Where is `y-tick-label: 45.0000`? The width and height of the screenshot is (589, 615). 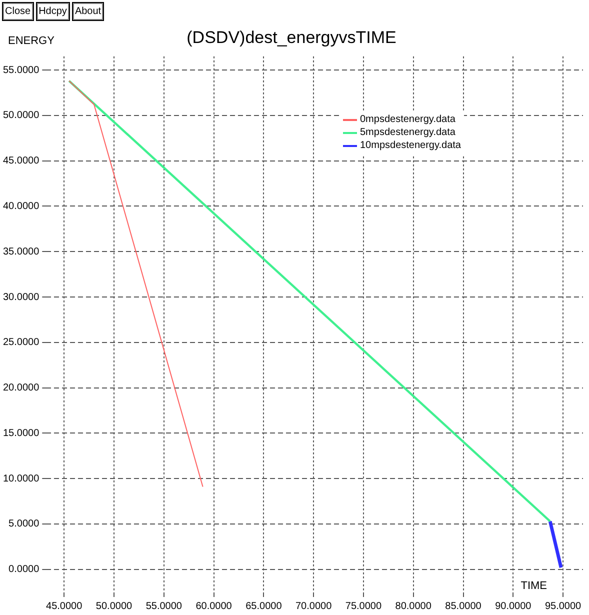
y-tick-label: 45.0000 is located at coordinates (21, 161).